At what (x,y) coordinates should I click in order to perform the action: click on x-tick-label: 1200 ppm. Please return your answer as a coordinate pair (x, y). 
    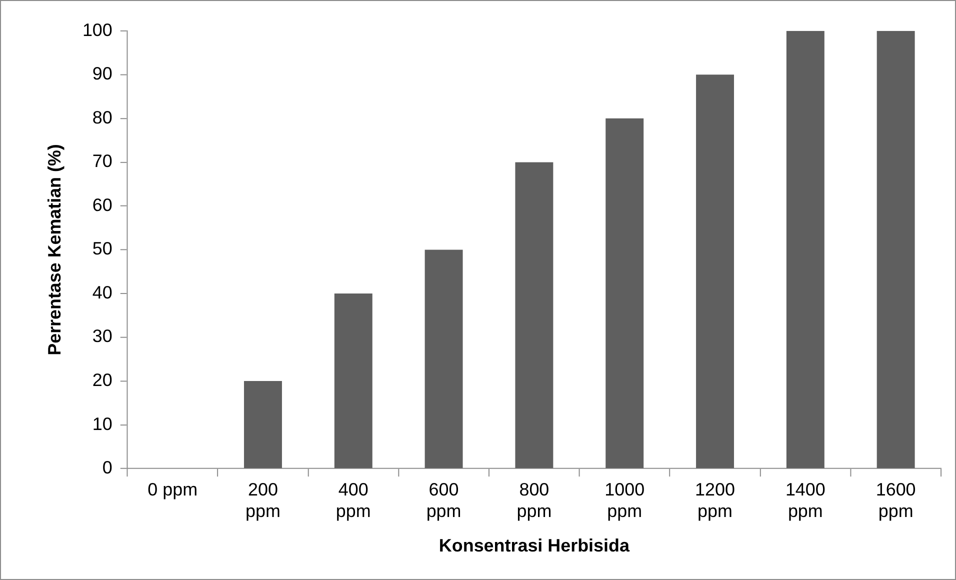
    Looking at the image, I should click on (715, 500).